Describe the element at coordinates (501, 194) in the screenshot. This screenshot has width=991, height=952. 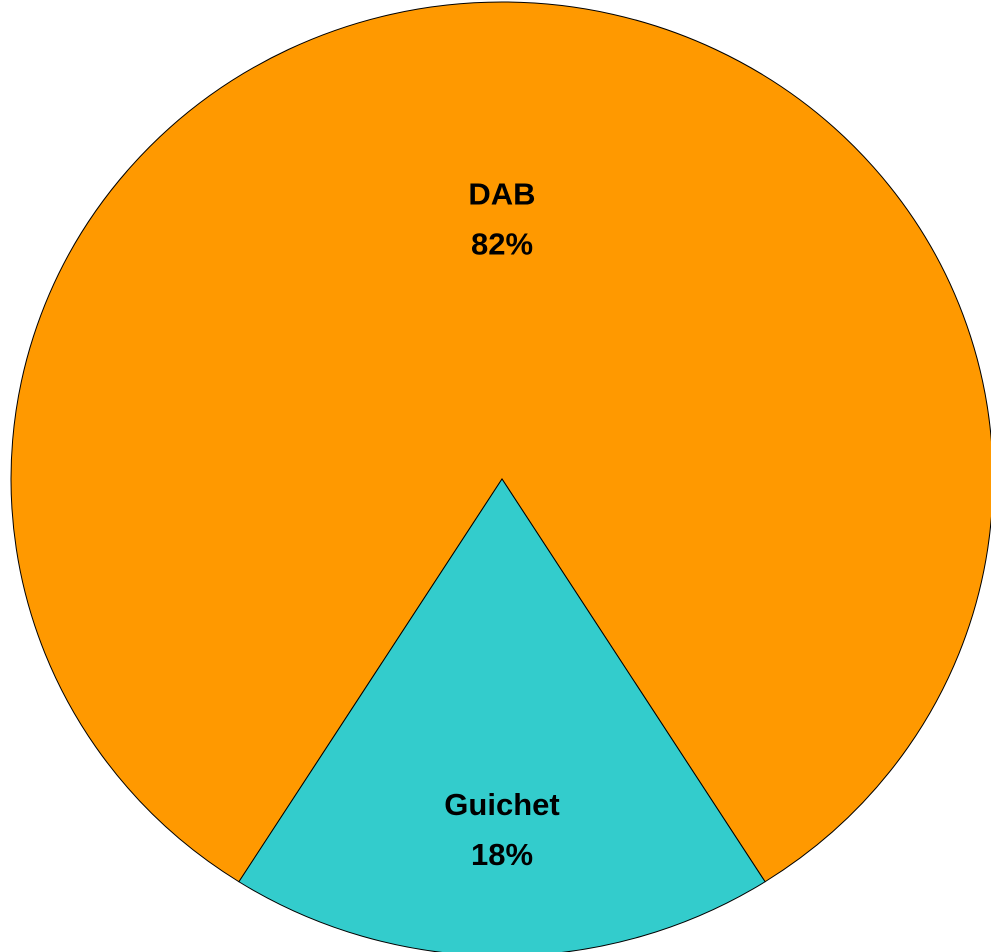
I see `slice-category-label: DAB` at that location.